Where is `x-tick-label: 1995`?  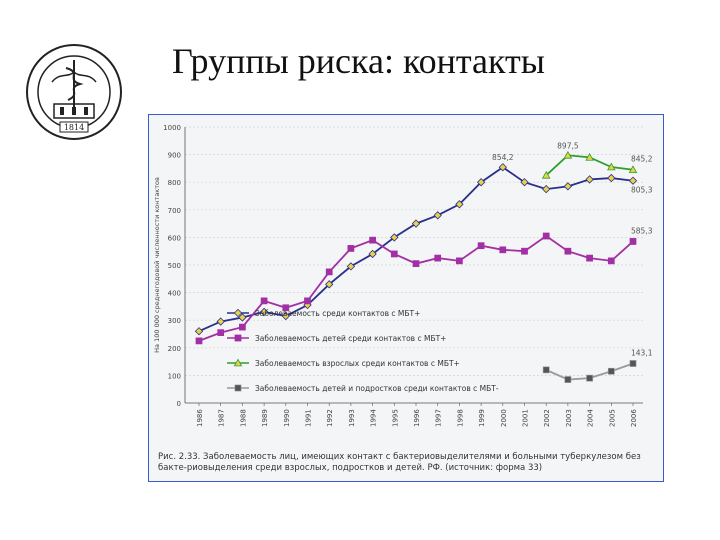 x-tick-label: 1995 is located at coordinates (395, 418).